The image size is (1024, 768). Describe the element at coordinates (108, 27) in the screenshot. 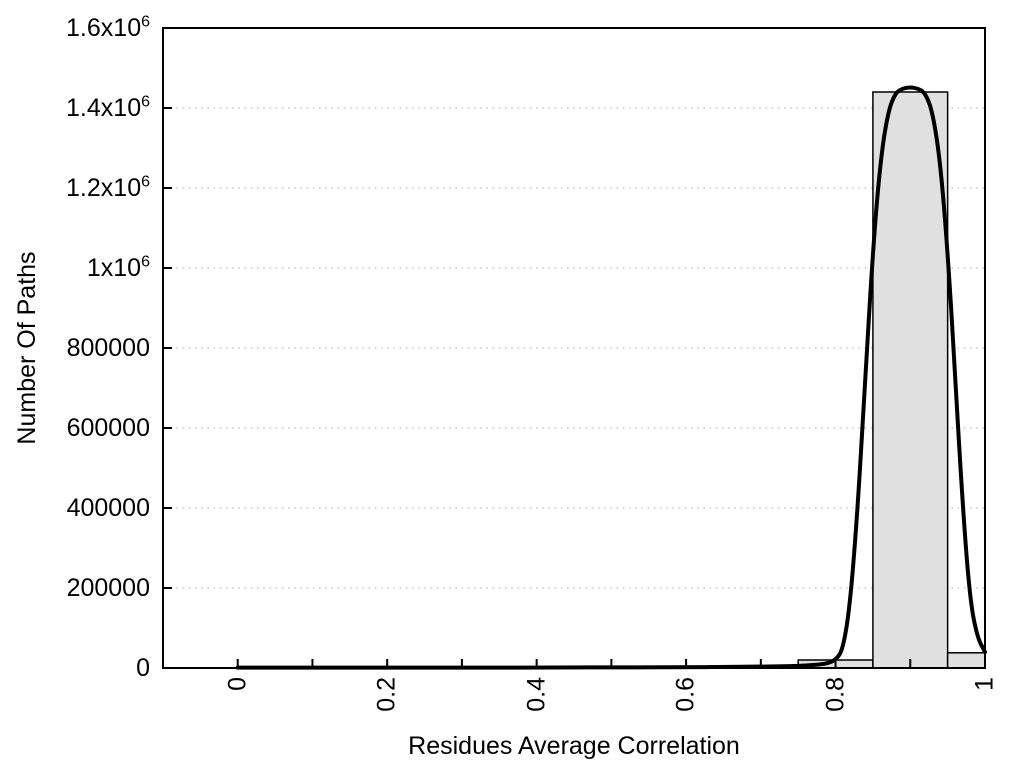

I see `y-tick-label: 1.6x106` at that location.